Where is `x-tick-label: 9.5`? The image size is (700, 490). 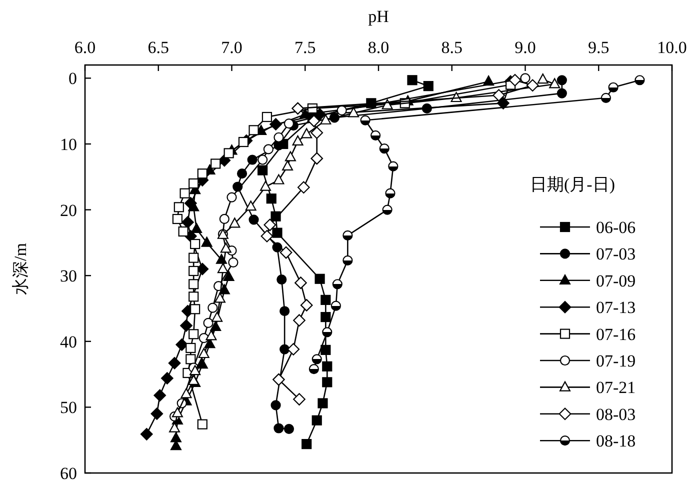
x-tick-label: 9.5 is located at coordinates (599, 47).